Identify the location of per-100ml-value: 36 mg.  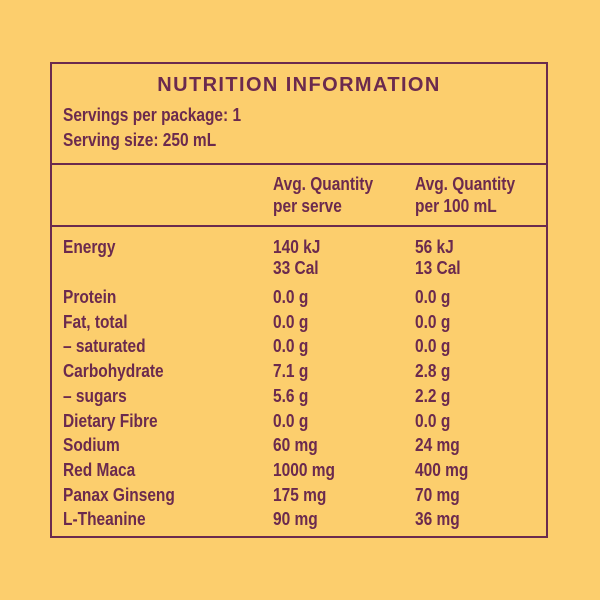
(437, 519).